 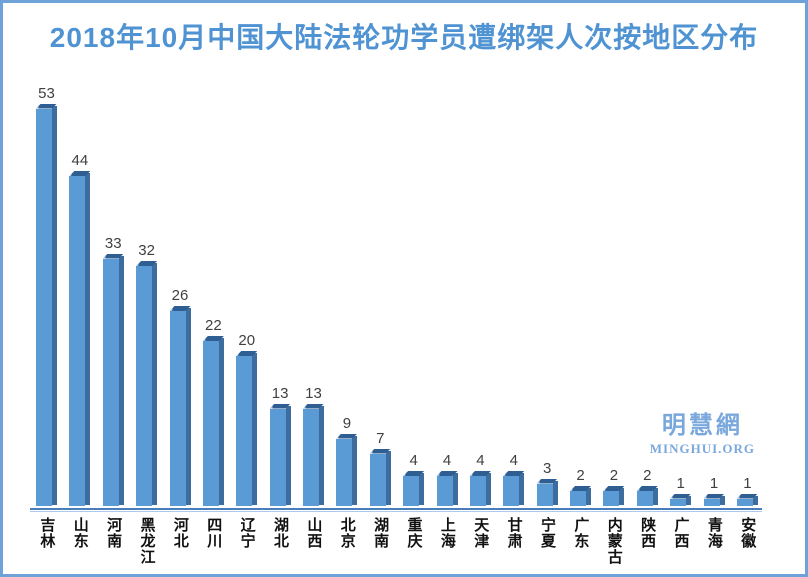 I want to click on category-label-column: 湖南, so click(x=380, y=541).